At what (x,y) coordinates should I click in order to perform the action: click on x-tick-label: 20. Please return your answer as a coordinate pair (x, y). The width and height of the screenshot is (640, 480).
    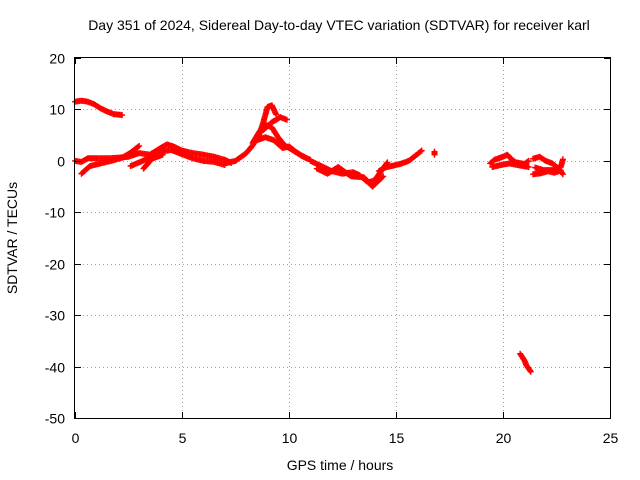
    Looking at the image, I should click on (504, 438).